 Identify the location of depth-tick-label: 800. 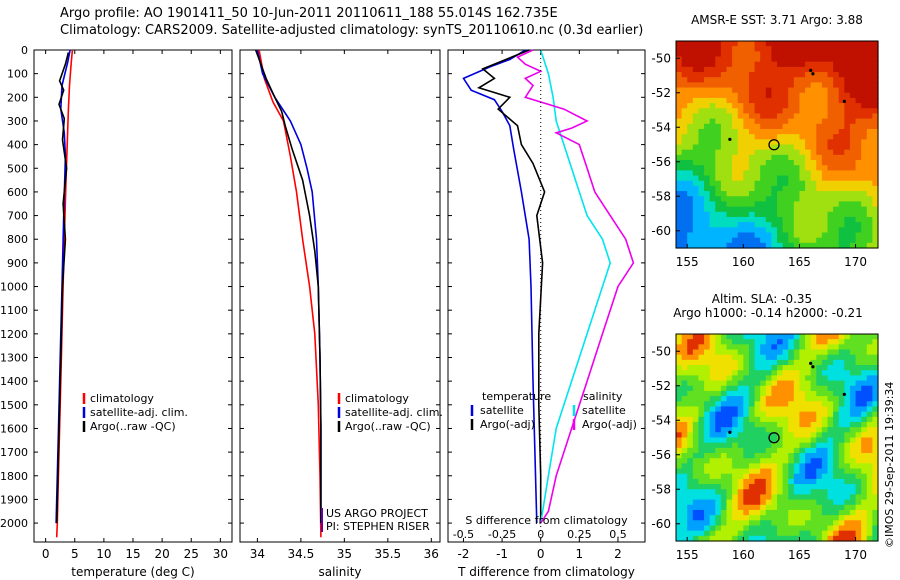
(17, 239).